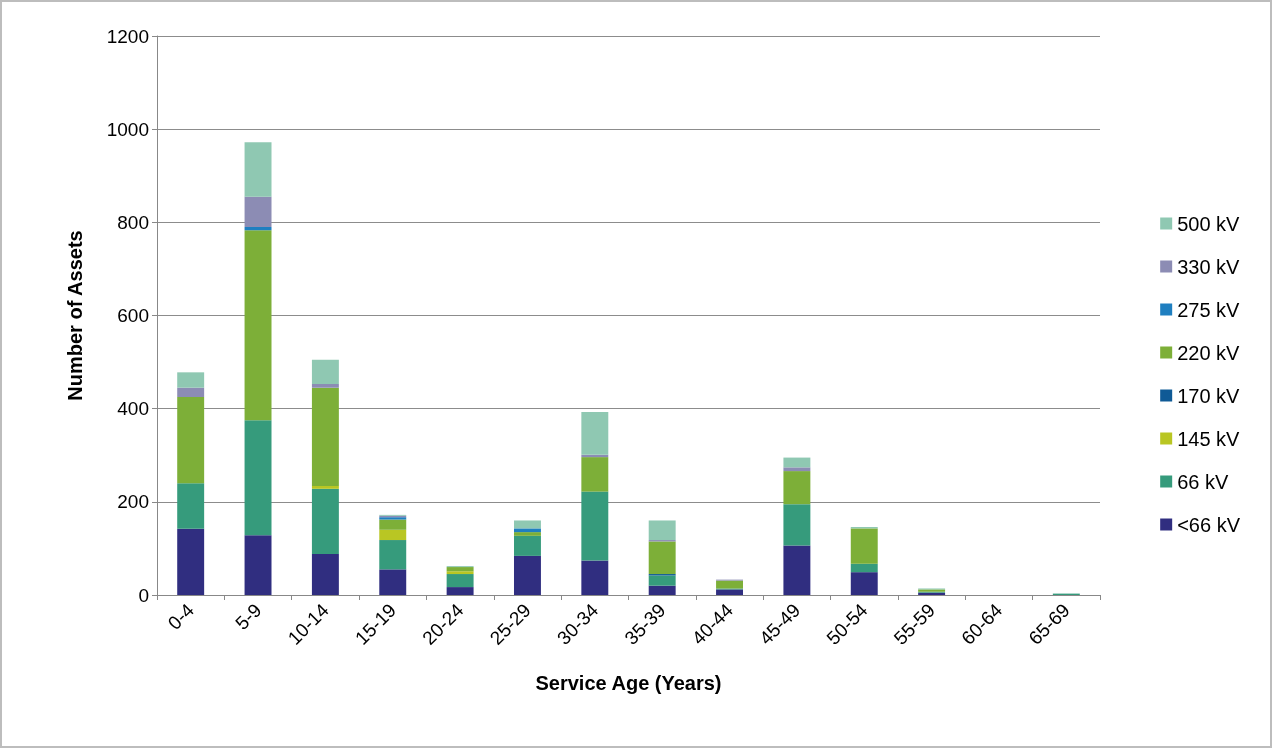  What do you see at coordinates (1209, 438) in the screenshot?
I see `legend-label: 145 kV` at bounding box center [1209, 438].